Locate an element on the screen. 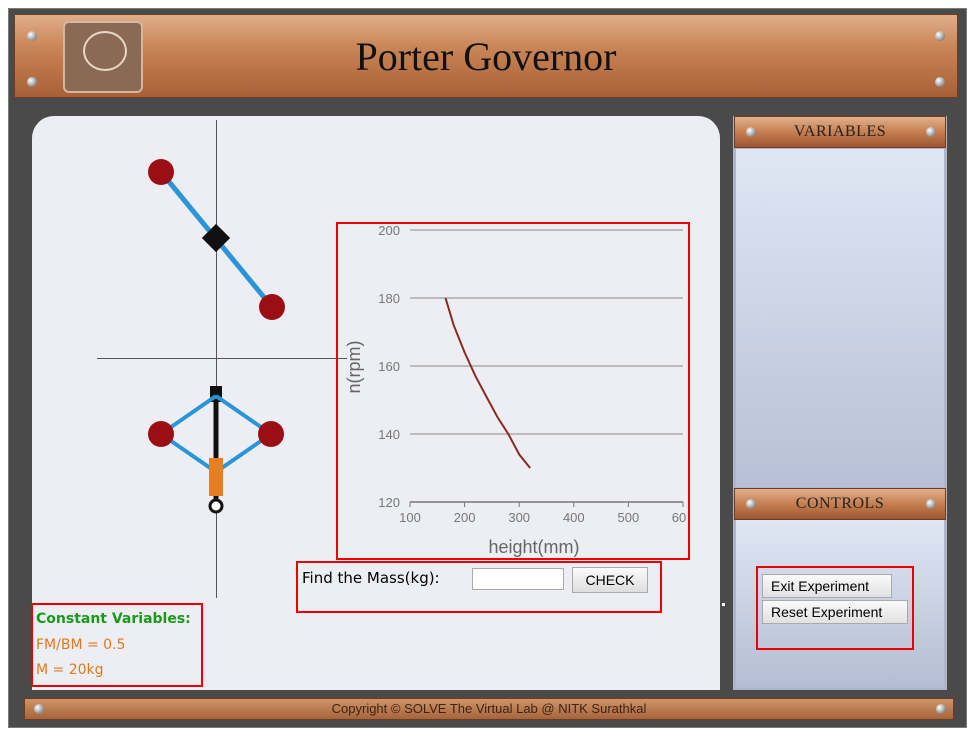 The height and width of the screenshot is (736, 975). page-title: Porter Governor is located at coordinates (486, 56).